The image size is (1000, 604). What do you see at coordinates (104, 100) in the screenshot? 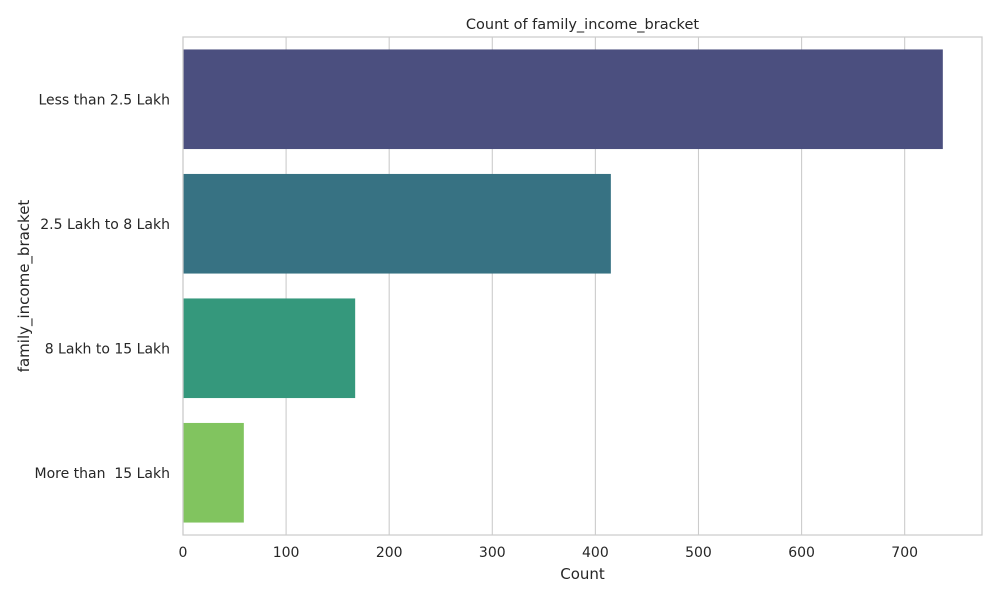
I see `y-tick-label: Less than 2.5 Lakh` at bounding box center [104, 100].